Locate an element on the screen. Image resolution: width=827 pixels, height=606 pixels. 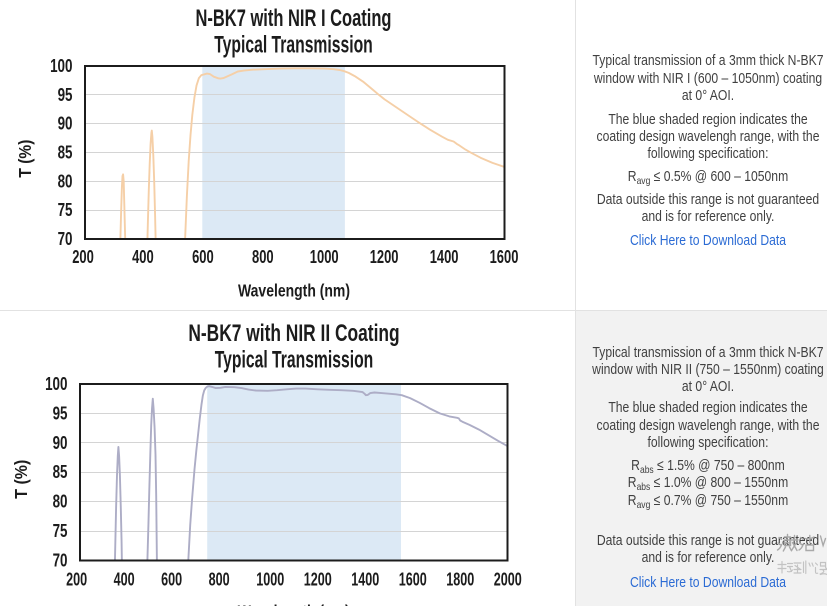
svg-text: N-BK7 with NIR I Coating is located at coordinates (294, 18).